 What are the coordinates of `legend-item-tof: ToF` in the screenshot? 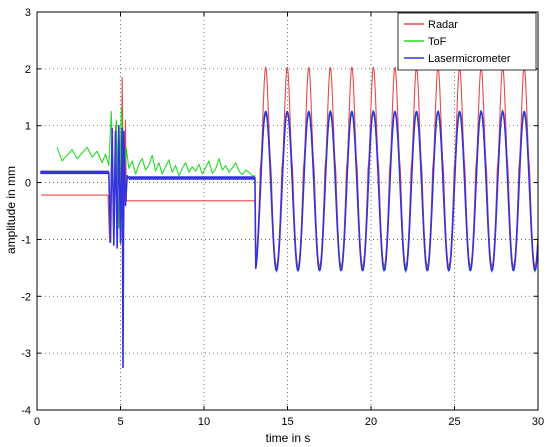 It's located at (425, 42).